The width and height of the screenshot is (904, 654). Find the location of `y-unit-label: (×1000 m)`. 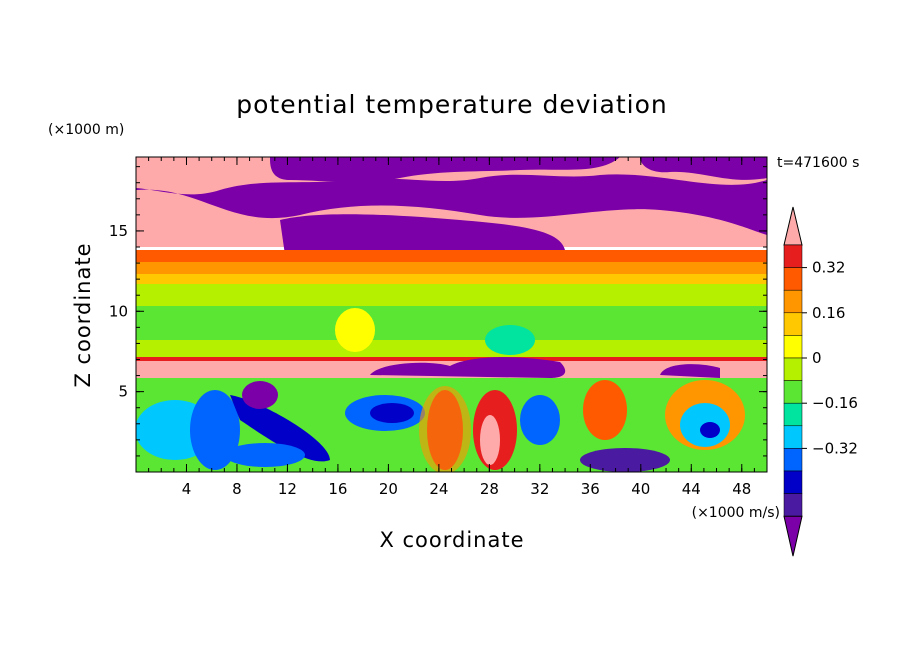

y-unit-label: (×1000 m) is located at coordinates (86, 130).